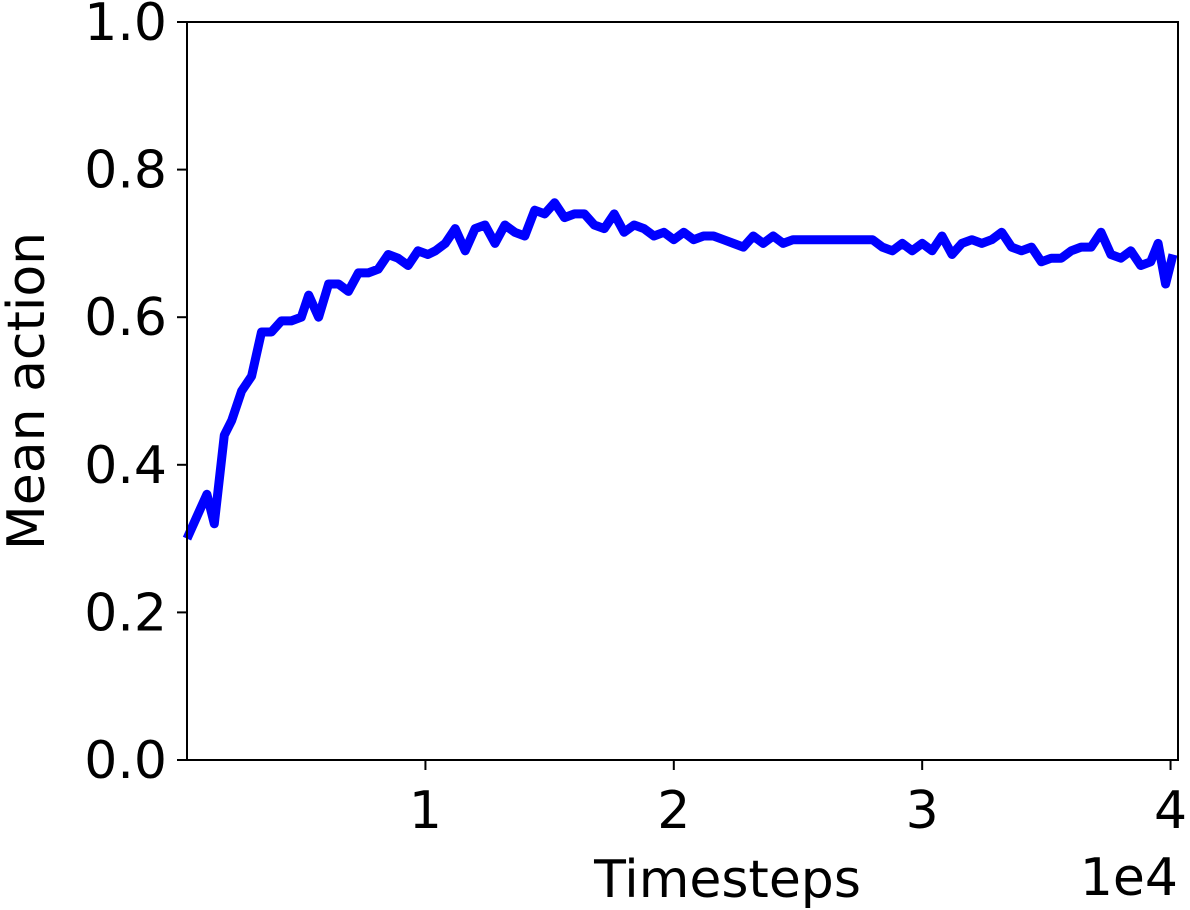 Image resolution: width=1190 pixels, height=910 pixels. Describe the element at coordinates (1129, 878) in the screenshot. I see `x-axis-offset-label: 1e4` at that location.